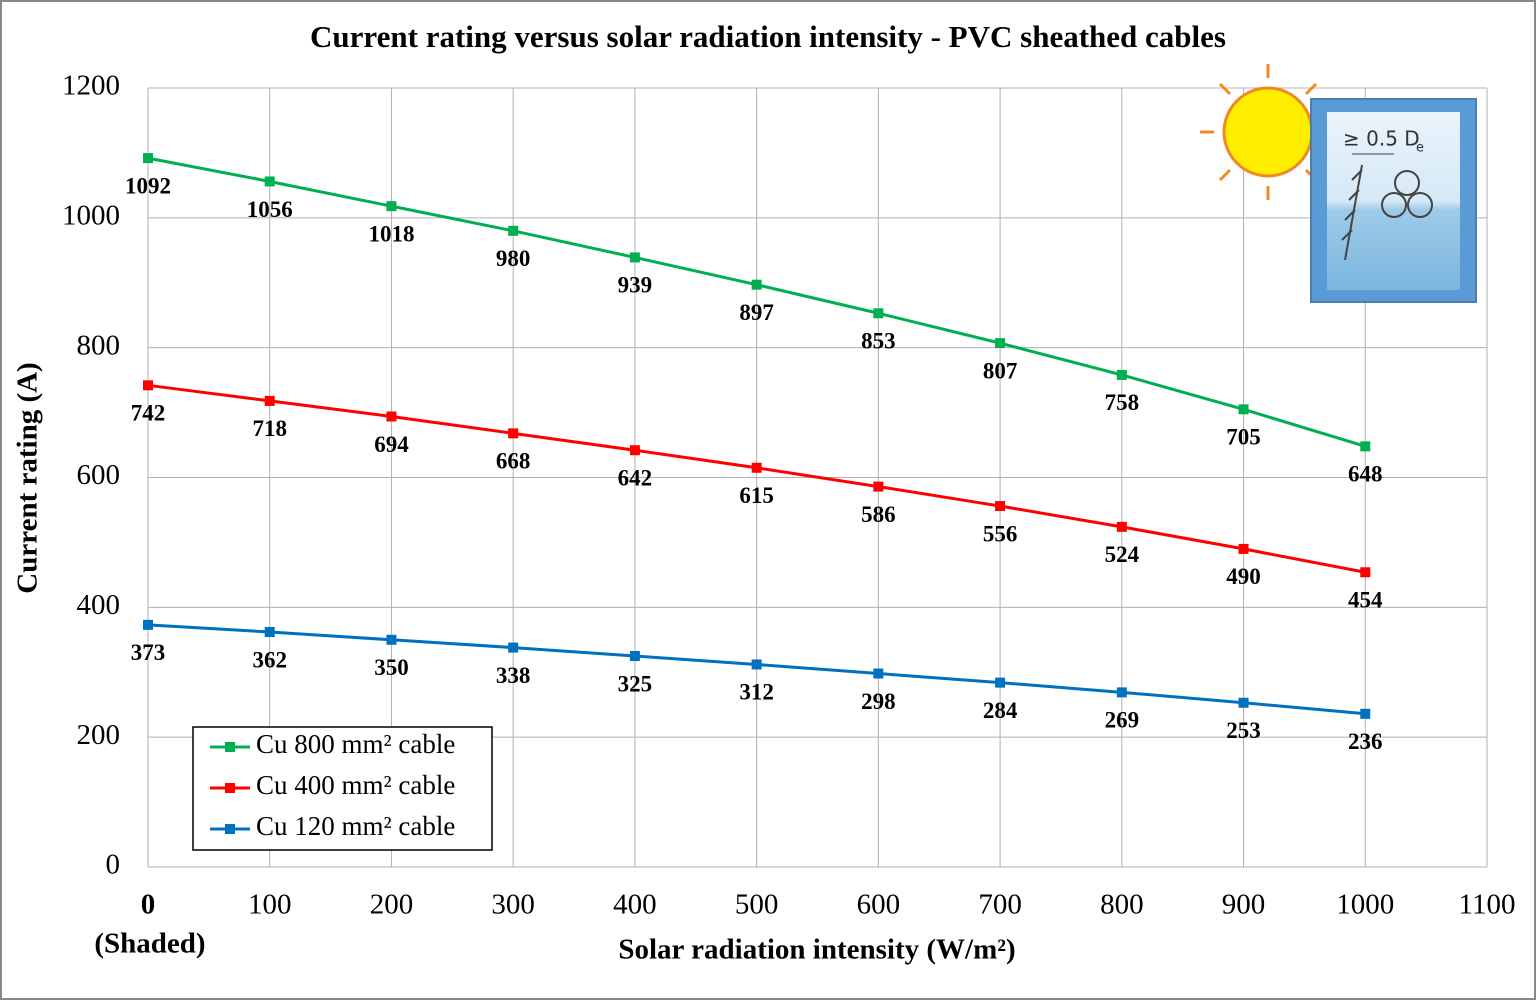 The image size is (1536, 1000). I want to click on icon-subscript: e, so click(1420, 148).